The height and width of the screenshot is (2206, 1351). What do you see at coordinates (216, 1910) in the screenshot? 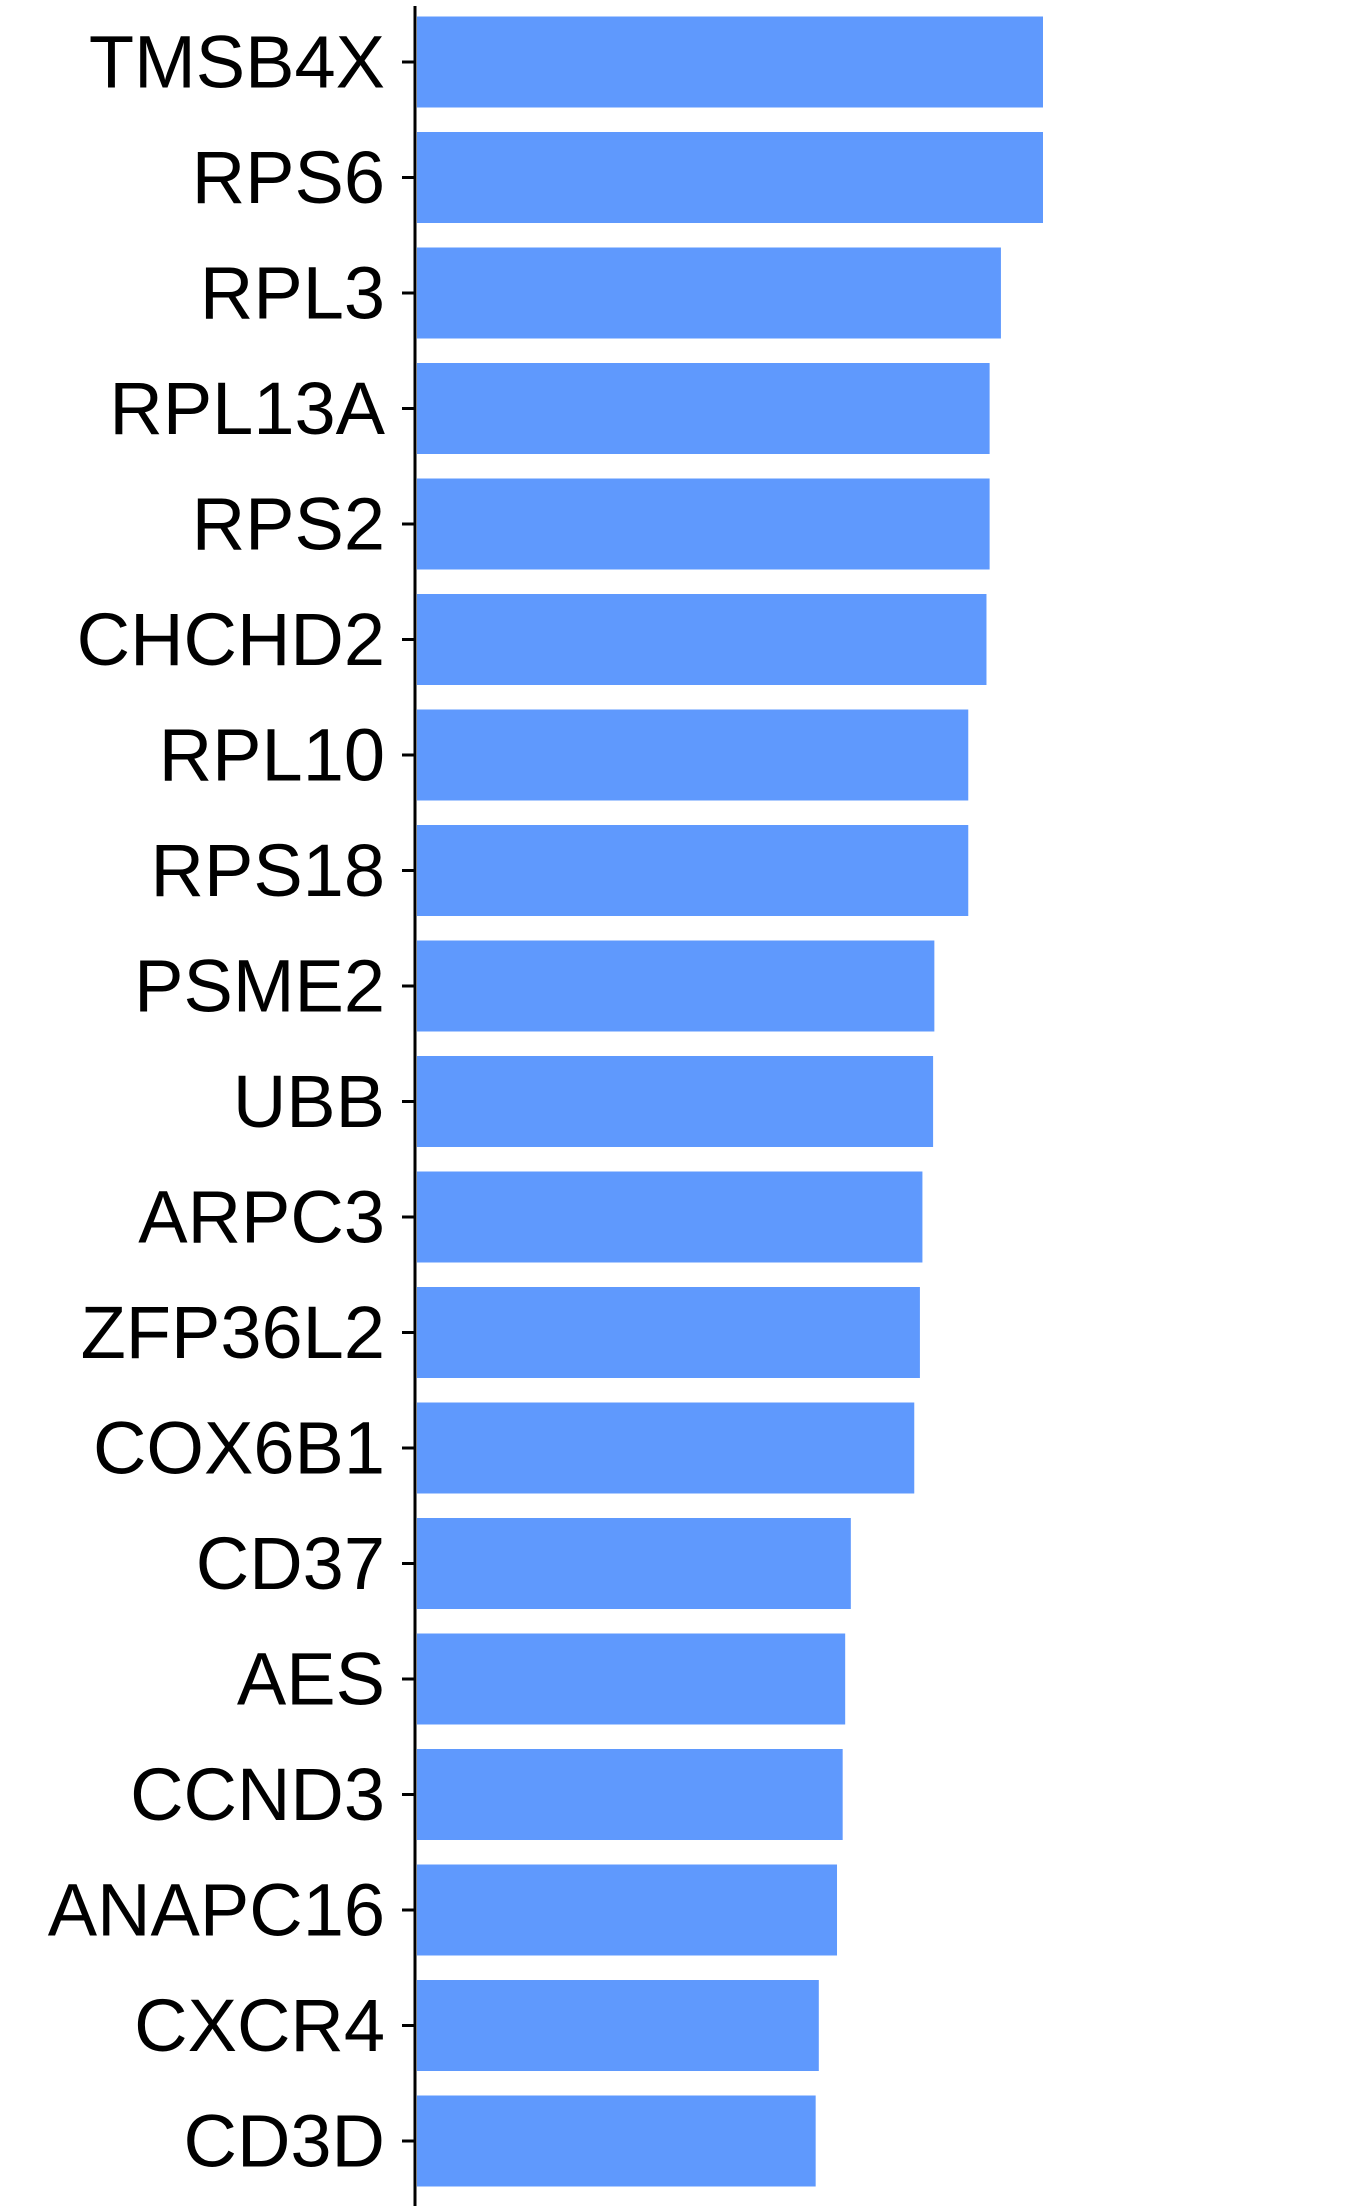
I see `y-tick-label-anapc16: ANAPC16` at bounding box center [216, 1910].